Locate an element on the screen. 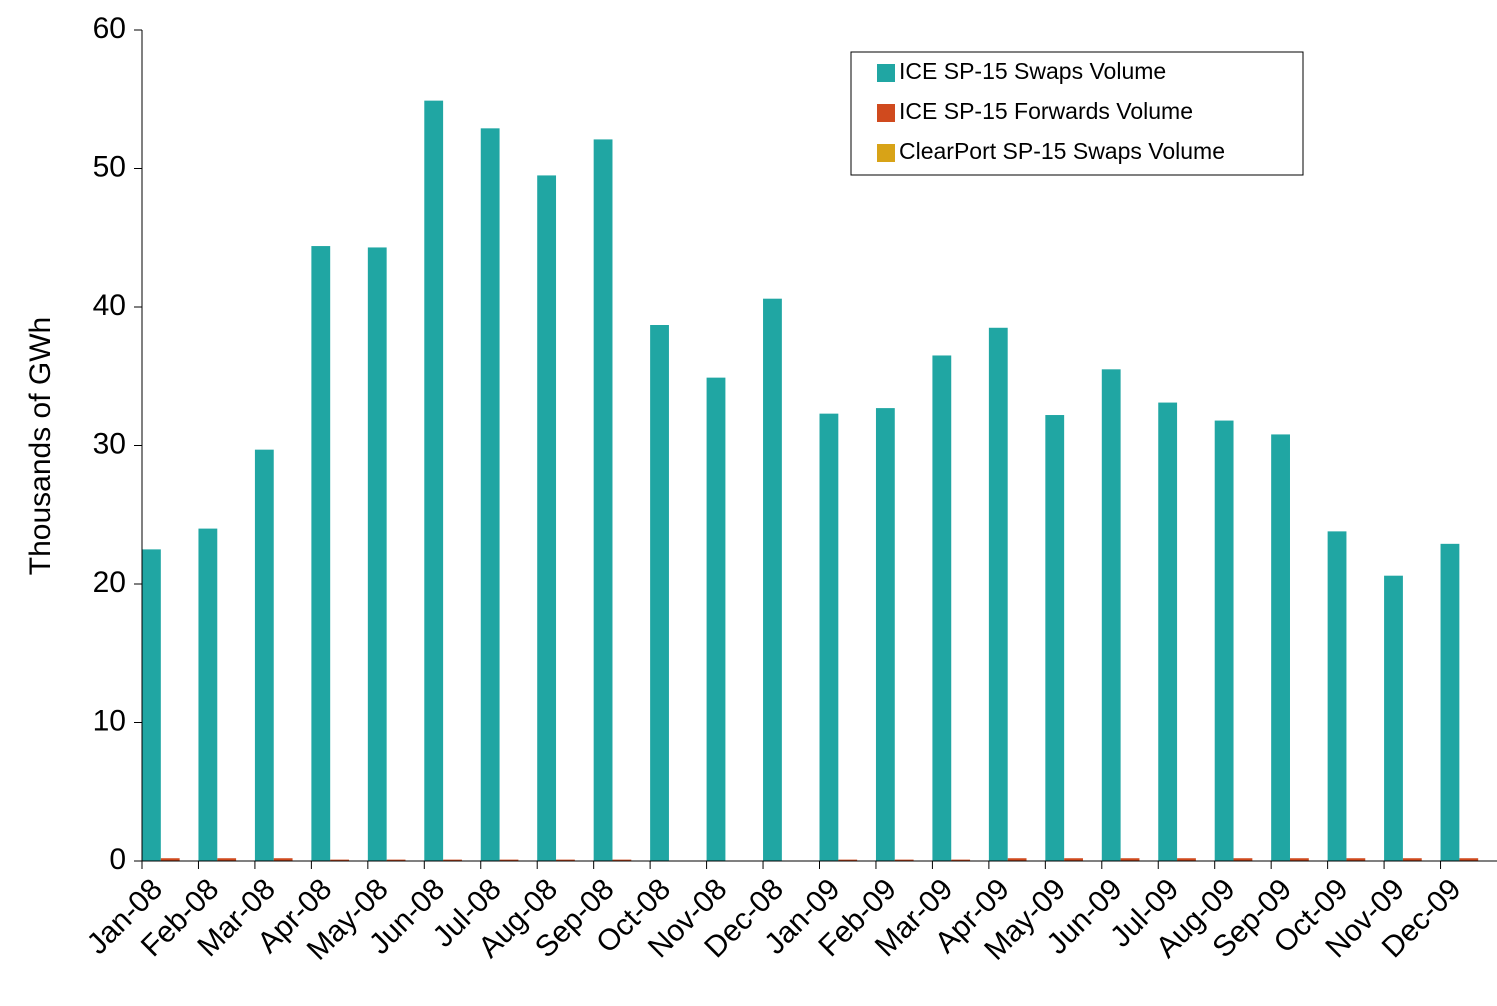 The width and height of the screenshot is (1497, 1006). y-tick-label: 10 is located at coordinates (109, 720).